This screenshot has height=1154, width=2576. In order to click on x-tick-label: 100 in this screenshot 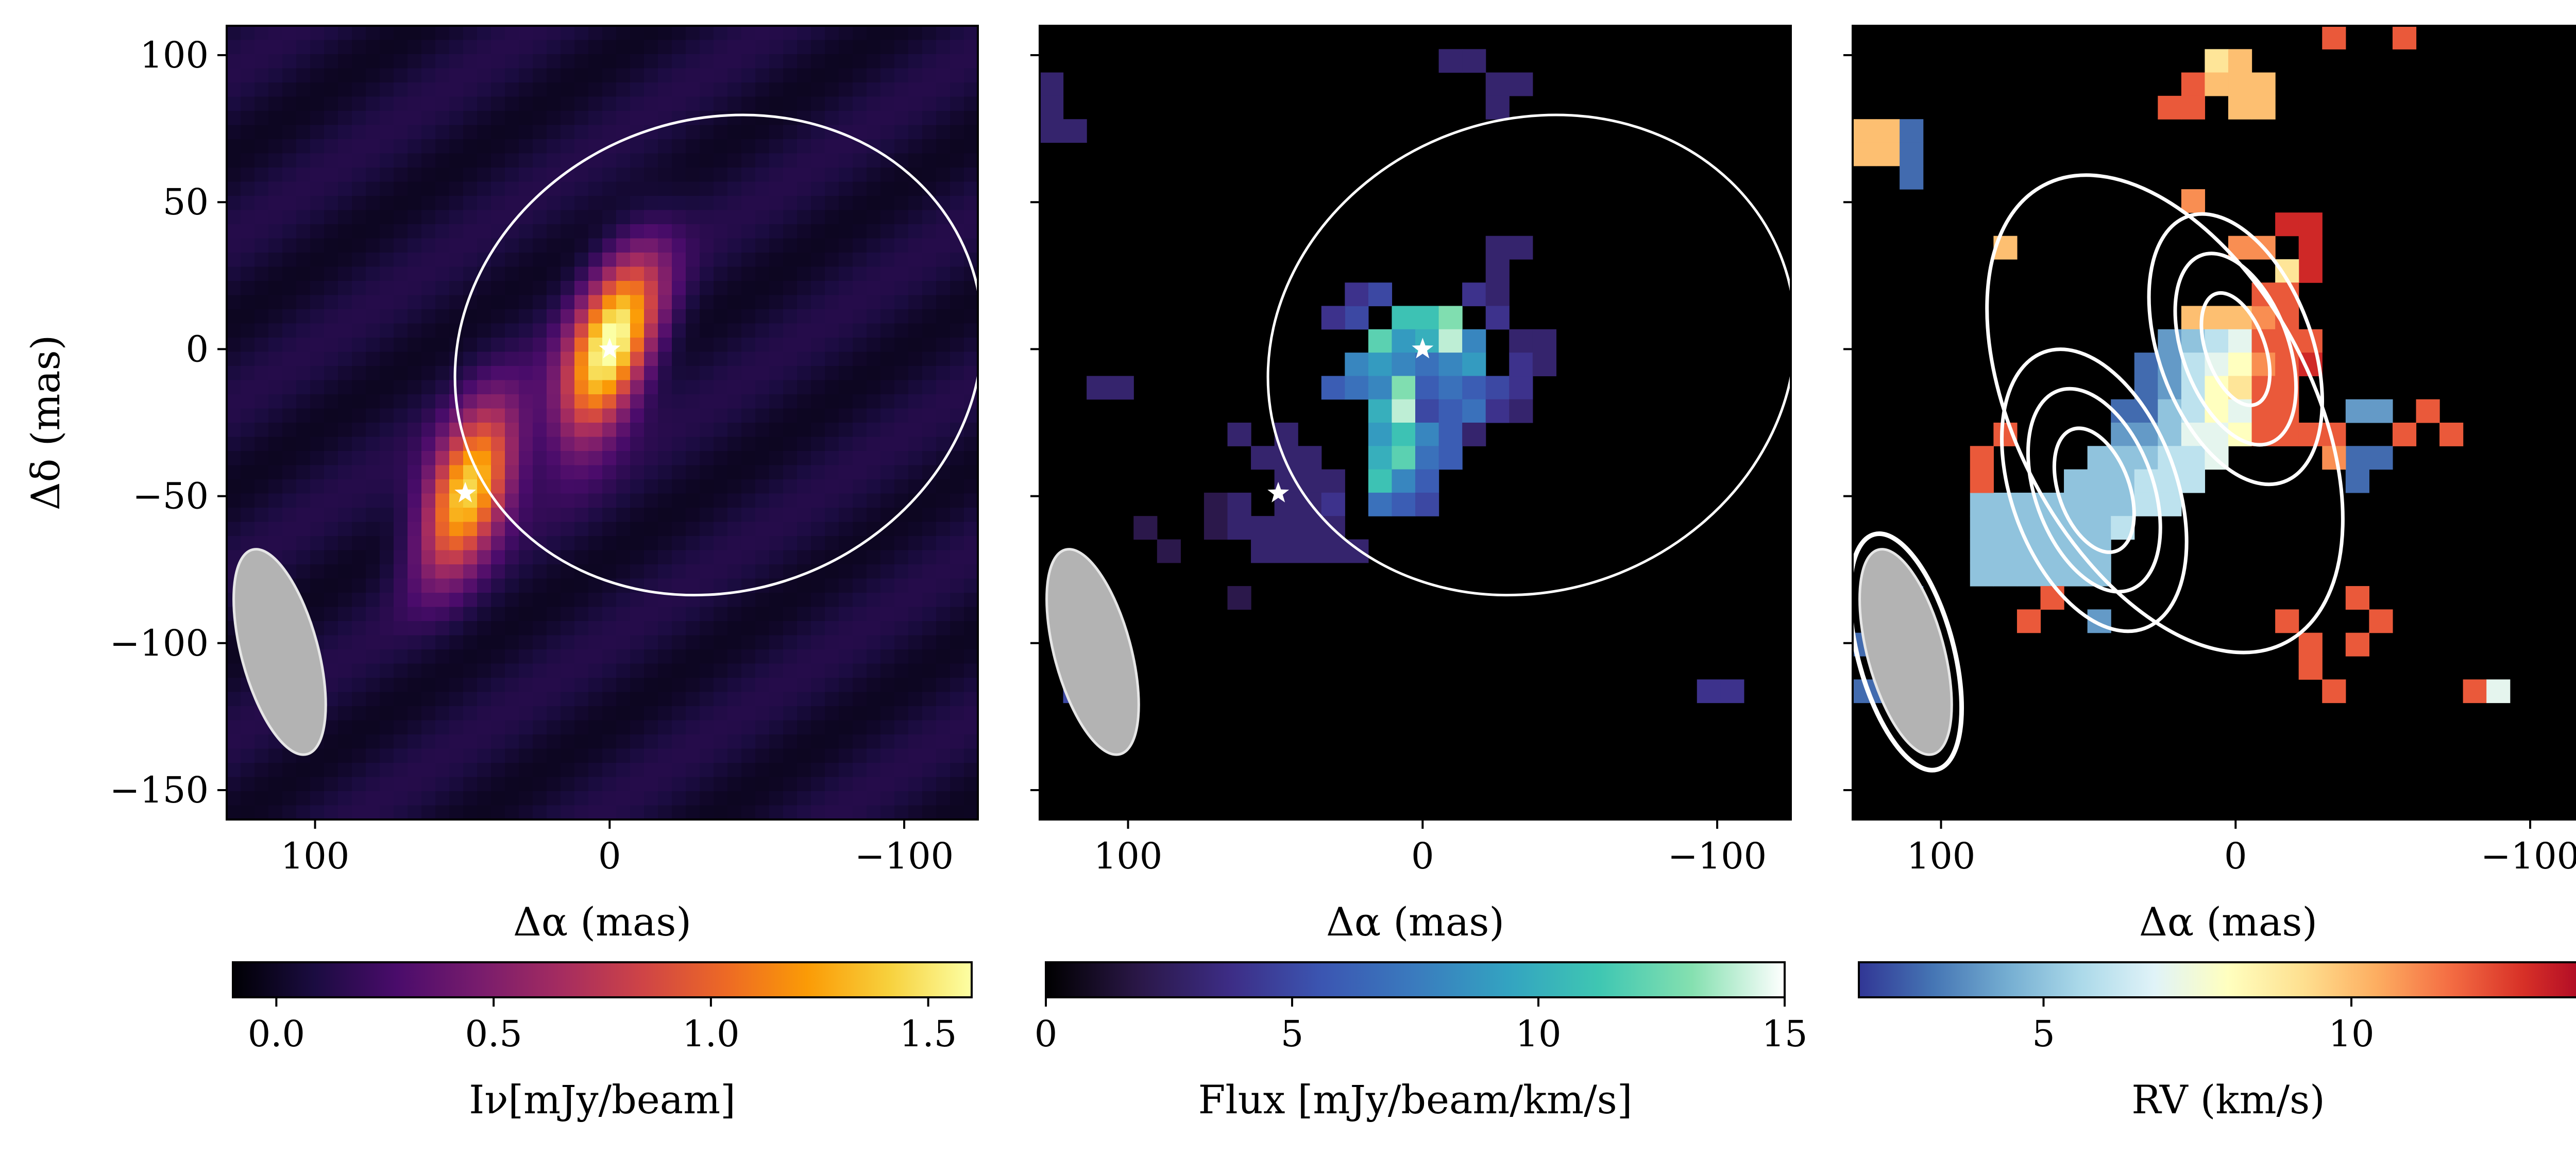, I will do `click(315, 856)`.